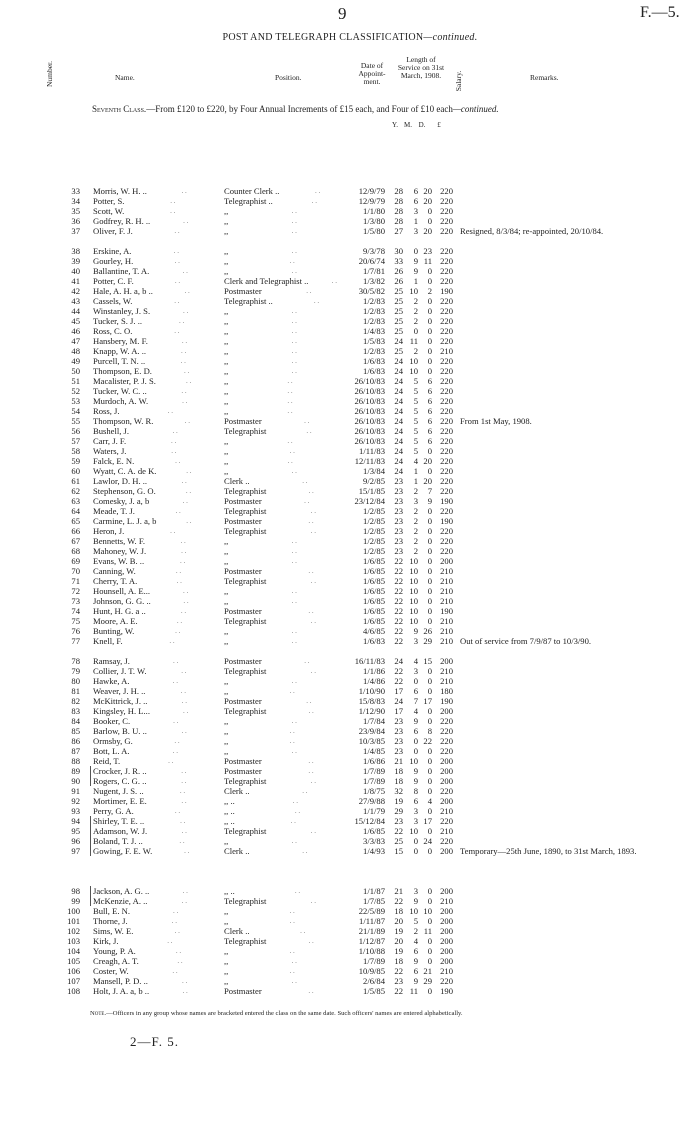 This screenshot has height=1130, width=700. I want to click on cell-name: Knell, F., so click(108, 641).